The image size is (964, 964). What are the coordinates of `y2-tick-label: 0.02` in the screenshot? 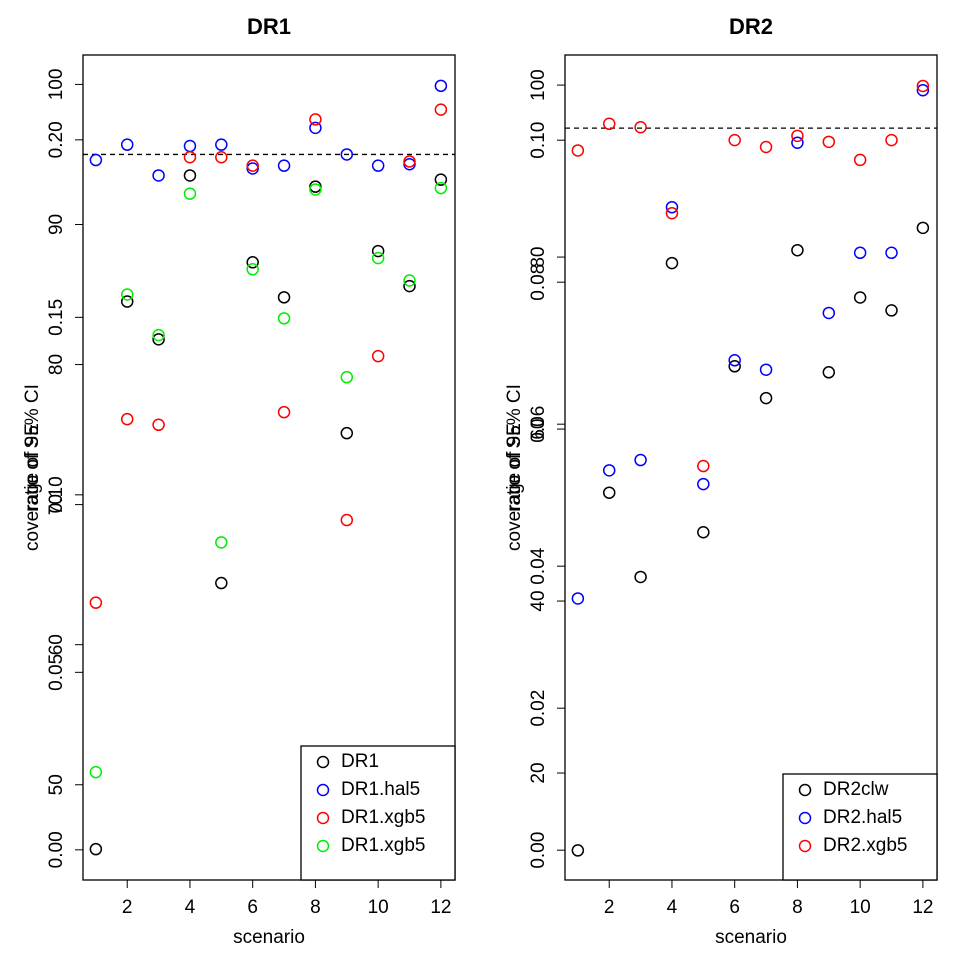 It's located at (538, 708).